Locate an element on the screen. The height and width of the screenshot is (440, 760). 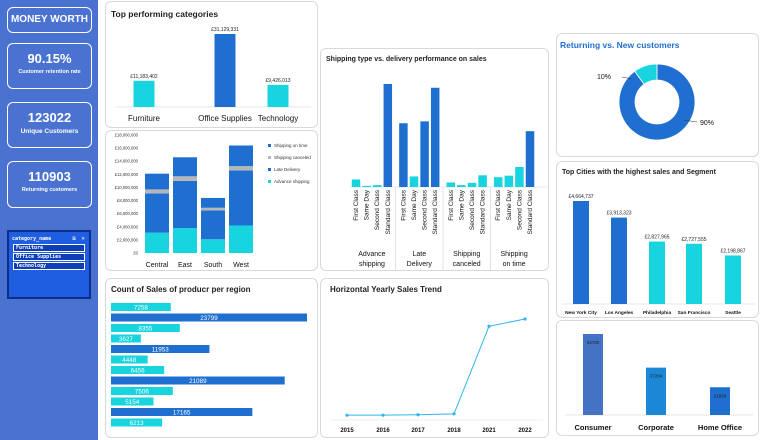
category-label: Corporate is located at coordinates (656, 427).